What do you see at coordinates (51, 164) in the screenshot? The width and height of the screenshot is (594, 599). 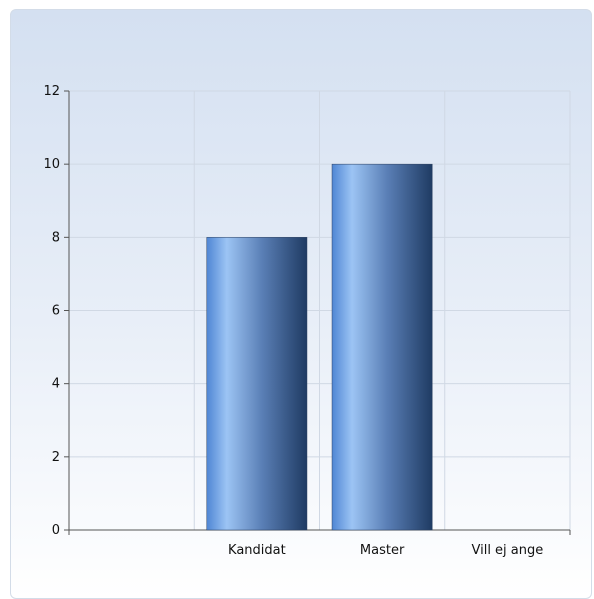 I see `y-tick-label: 10` at bounding box center [51, 164].